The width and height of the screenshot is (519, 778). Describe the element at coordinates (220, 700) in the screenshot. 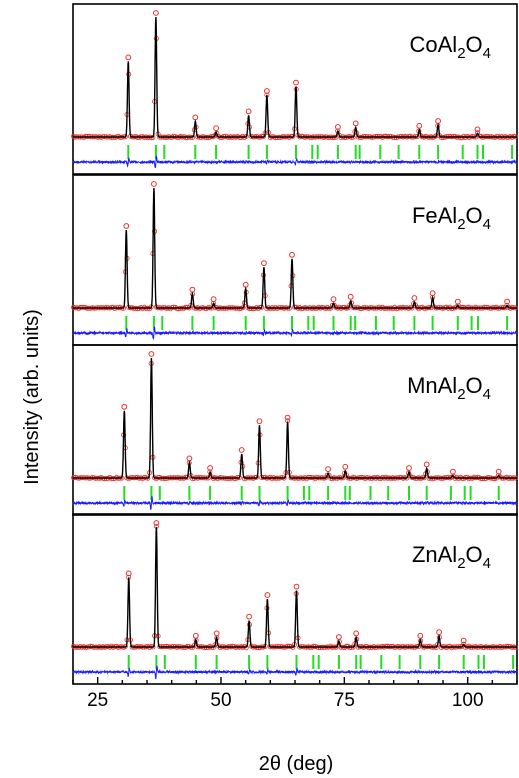

I see `x-tick-label: 50` at that location.